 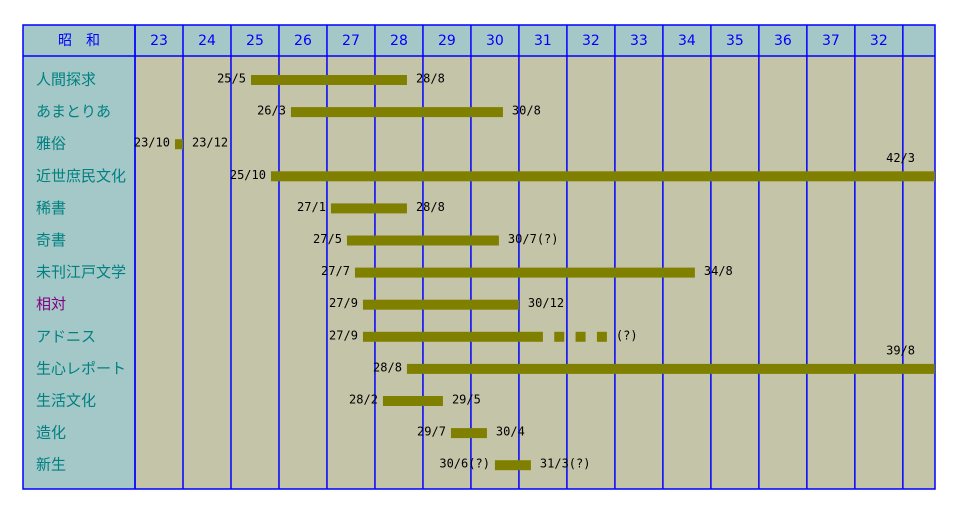 What do you see at coordinates (51, 465) in the screenshot?
I see `row-label: 新生` at bounding box center [51, 465].